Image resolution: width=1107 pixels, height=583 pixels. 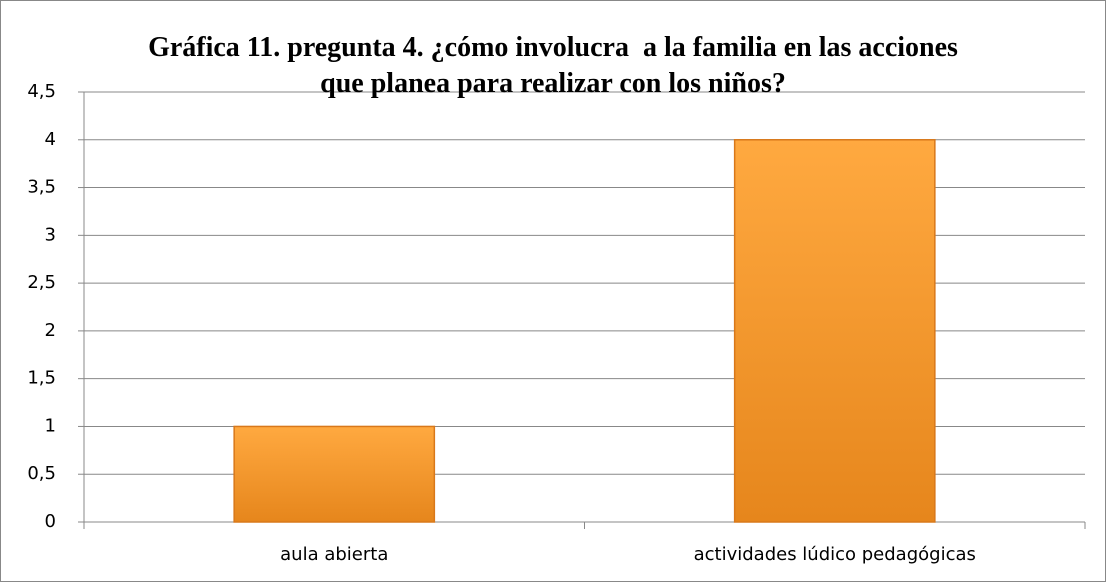 I want to click on y-tick-label: 2, so click(x=50, y=330).